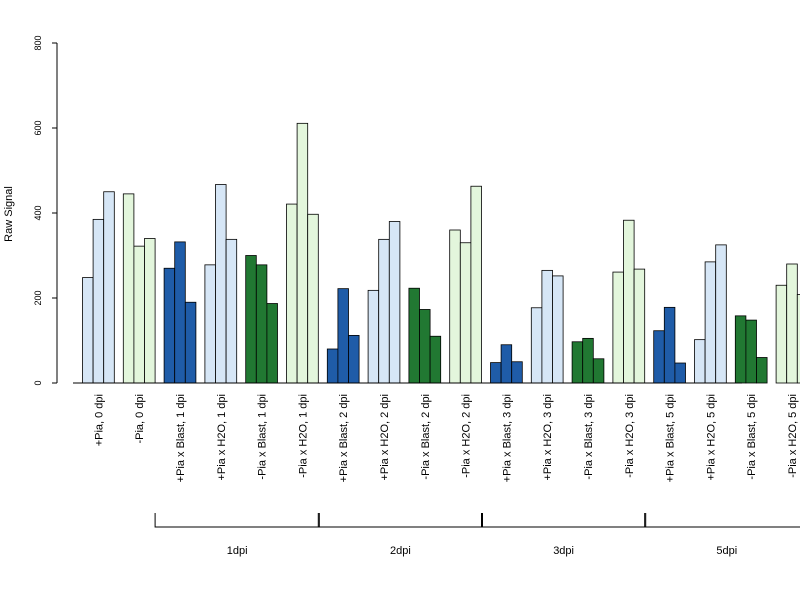 Image resolution: width=800 pixels, height=605 pixels. What do you see at coordinates (344, 438) in the screenshot?
I see `category-label: +Pia x Blast, 2 dpi` at bounding box center [344, 438].